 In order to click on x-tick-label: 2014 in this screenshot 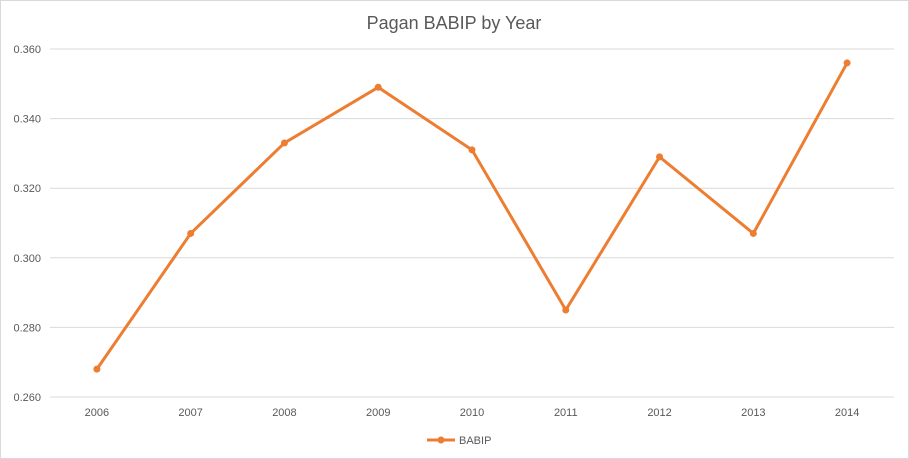, I will do `click(847, 413)`.